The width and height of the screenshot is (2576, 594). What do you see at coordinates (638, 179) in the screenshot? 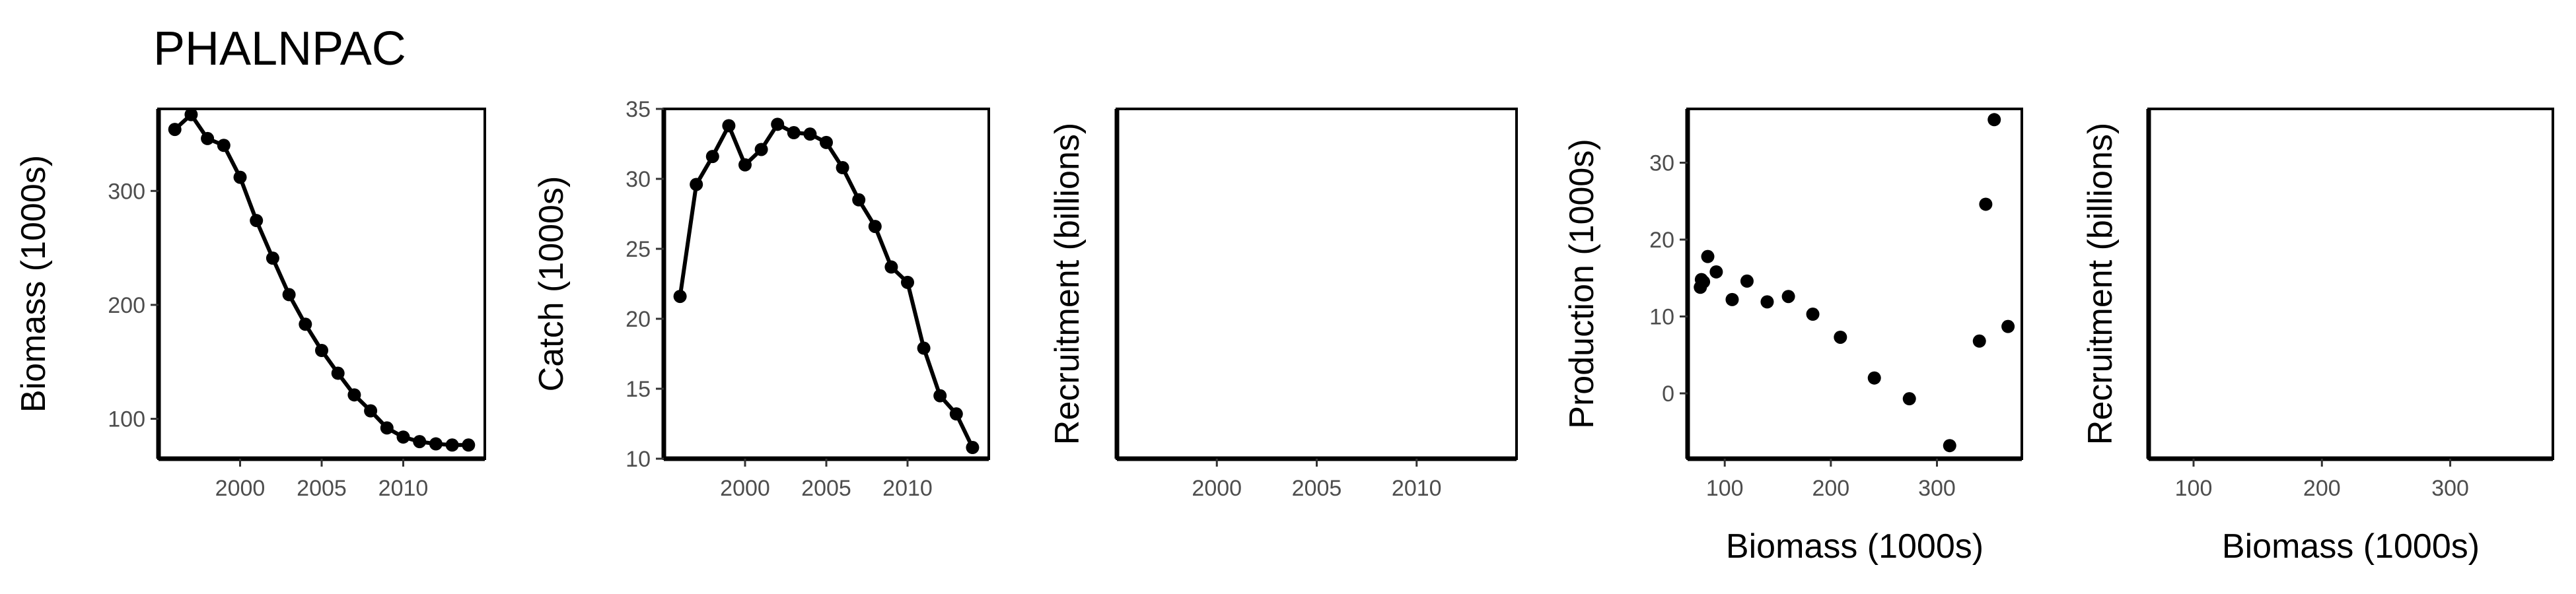
I see `y-tick-label: 30` at bounding box center [638, 179].